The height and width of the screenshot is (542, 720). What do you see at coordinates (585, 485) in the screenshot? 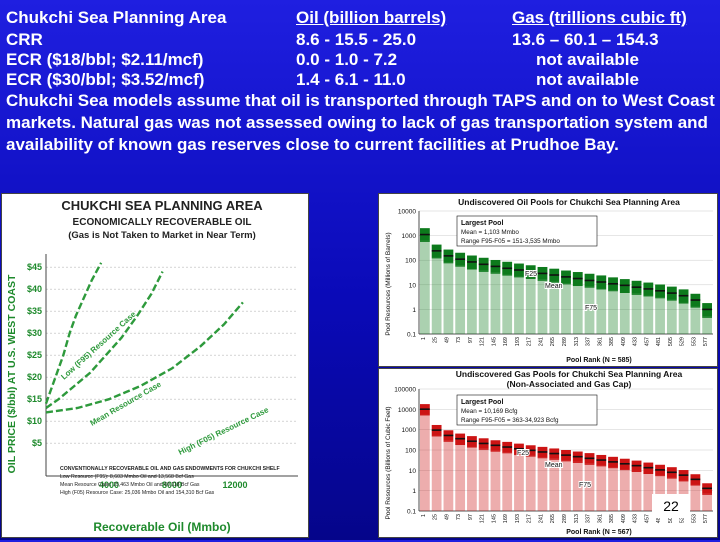
I see `gas-curve-label-f75: F75` at bounding box center [585, 485].